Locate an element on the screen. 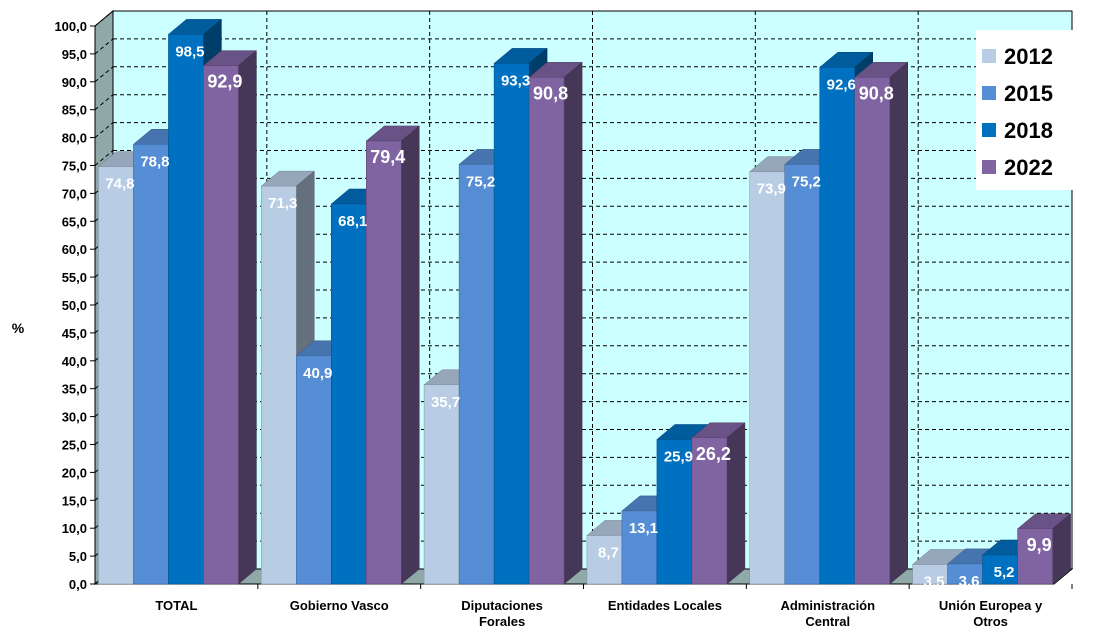  data-label: 98,5 is located at coordinates (189, 51).